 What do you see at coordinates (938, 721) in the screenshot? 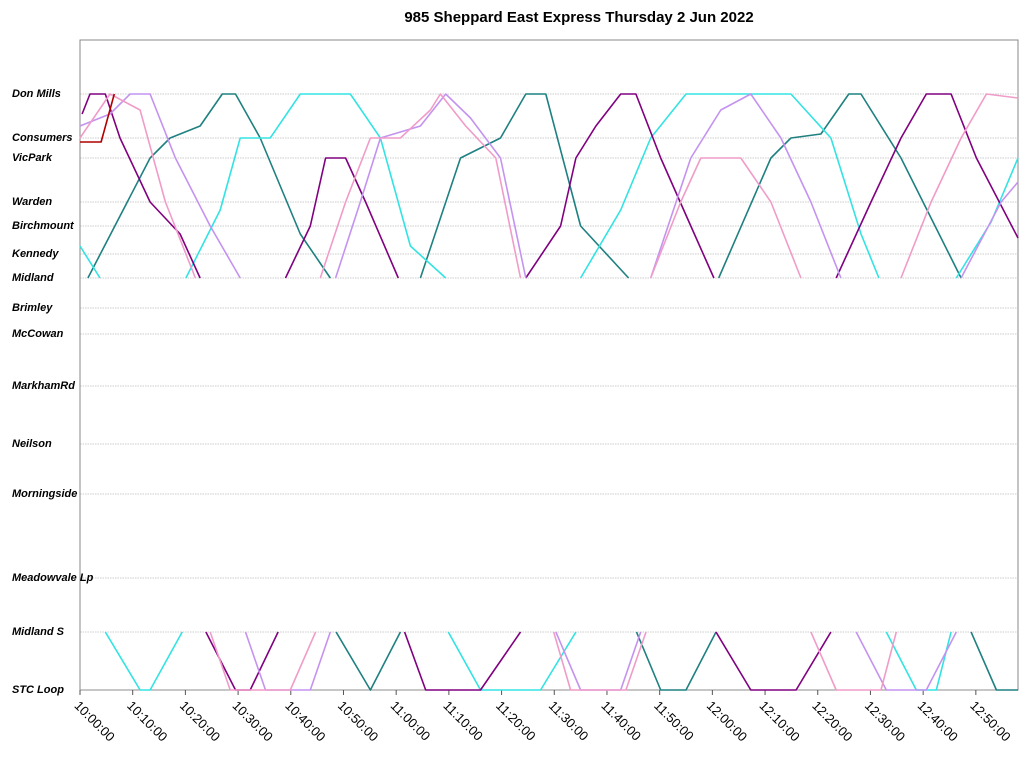
I see `x-tick-label: 12:40:00` at bounding box center [938, 721].